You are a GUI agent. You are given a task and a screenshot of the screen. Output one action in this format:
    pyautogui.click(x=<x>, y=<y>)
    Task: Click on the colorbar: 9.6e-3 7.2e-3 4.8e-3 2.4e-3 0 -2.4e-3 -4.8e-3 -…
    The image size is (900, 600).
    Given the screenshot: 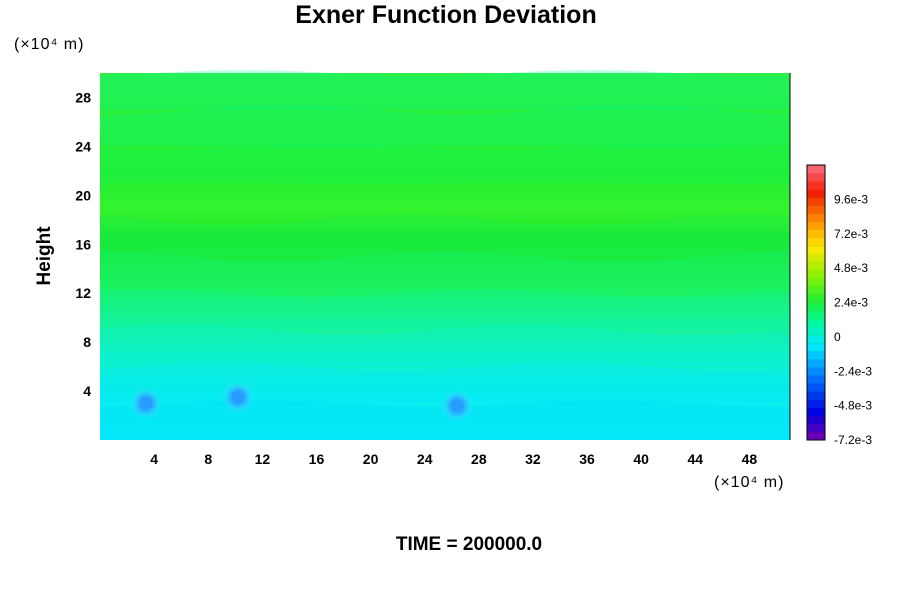 What is the action you would take?
    pyautogui.click(x=839, y=305)
    